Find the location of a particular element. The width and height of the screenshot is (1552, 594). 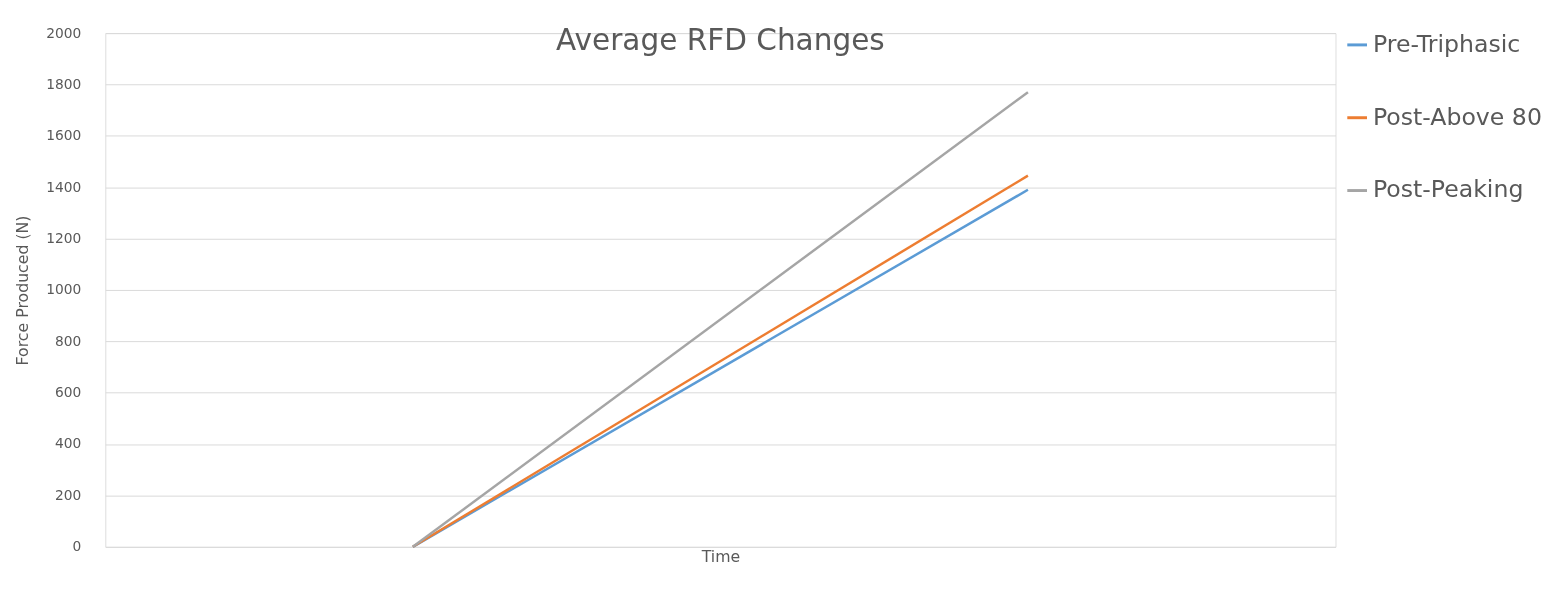

y-tick-label: 0 is located at coordinates (77, 546).